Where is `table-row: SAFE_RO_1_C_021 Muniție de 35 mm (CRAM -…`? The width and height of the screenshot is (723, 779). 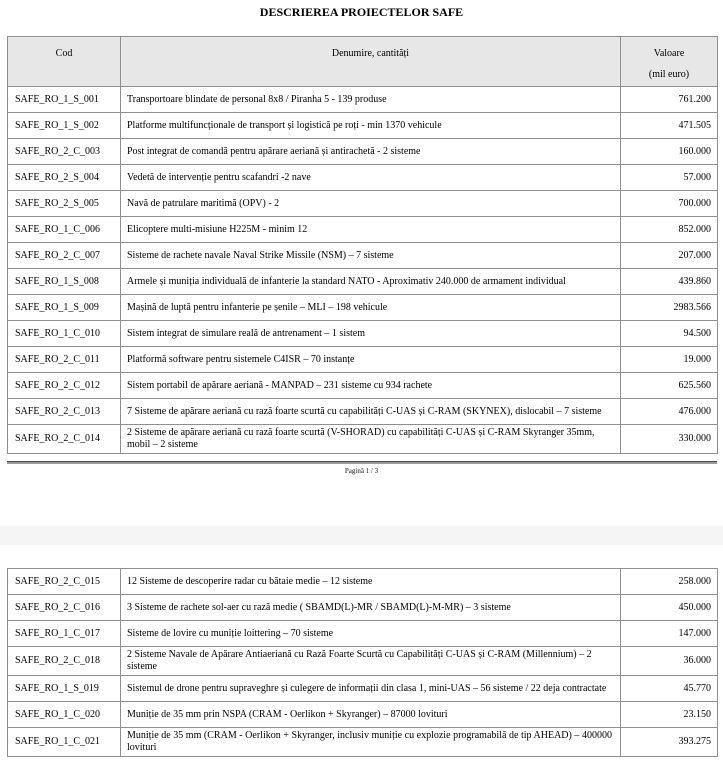 table-row: SAFE_RO_1_C_021 Muniție de 35 mm (CRAM -… is located at coordinates (362, 742).